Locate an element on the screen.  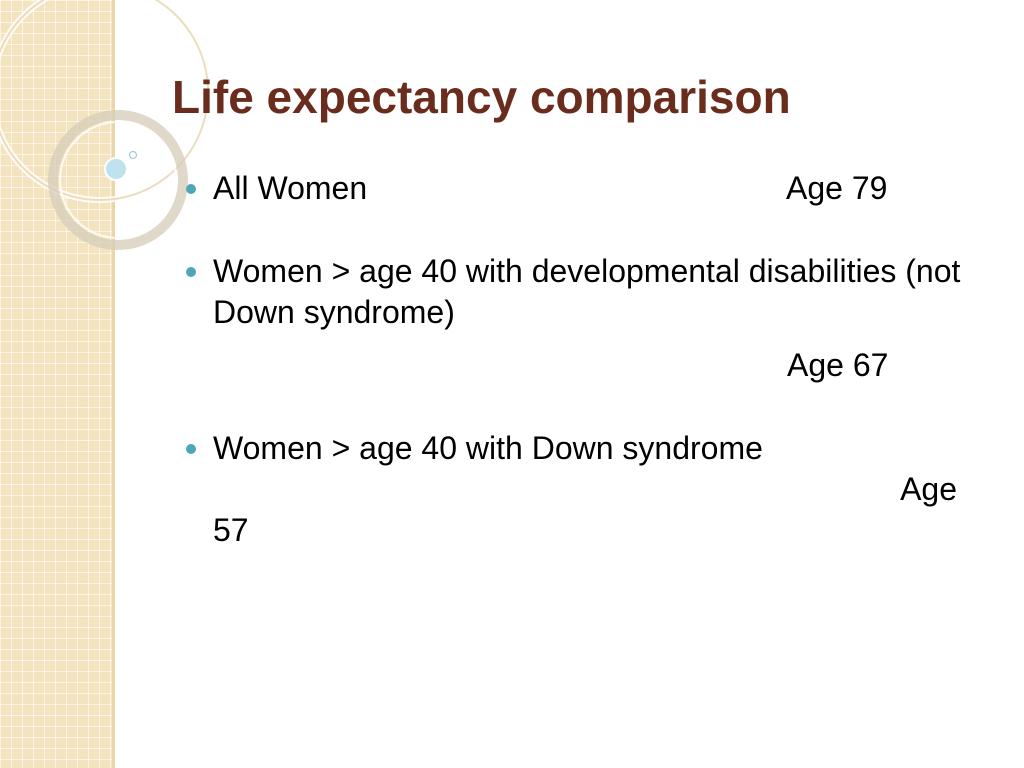
large-ring-outline is located at coordinates (104, 100).